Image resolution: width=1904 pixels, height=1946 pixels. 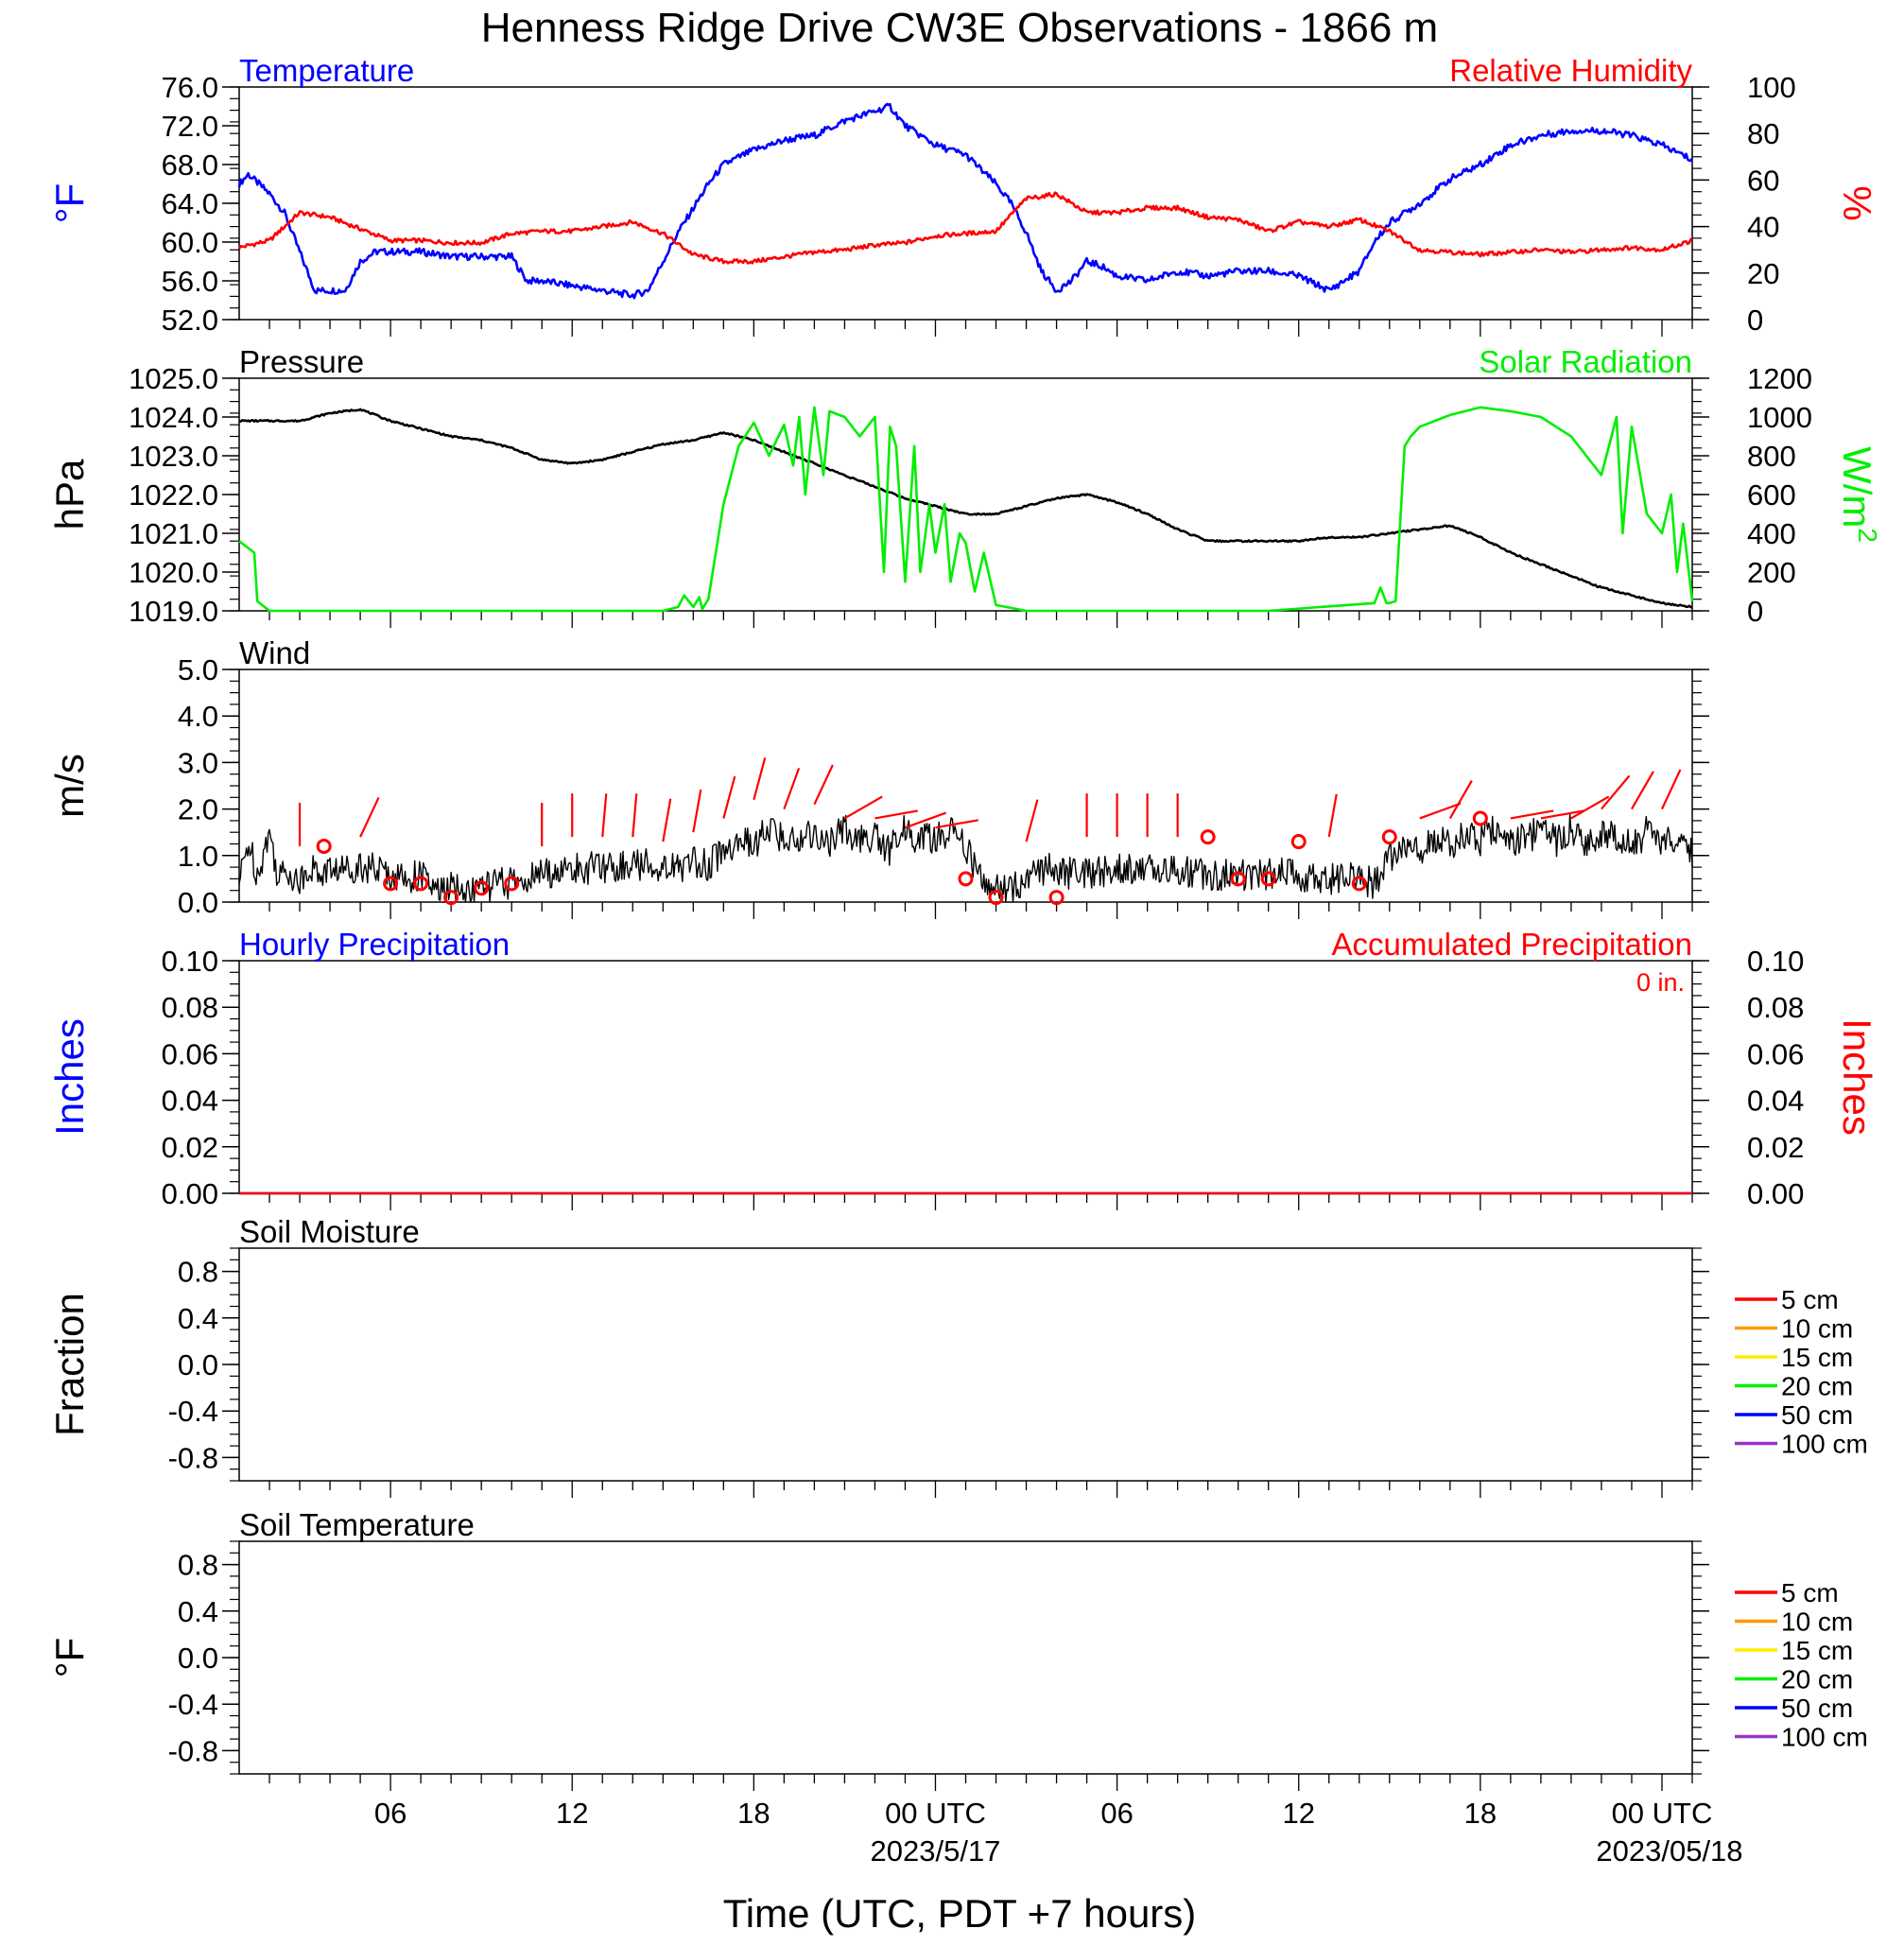 What do you see at coordinates (190, 1194) in the screenshot?
I see `y-tick-label-left: 0.00` at bounding box center [190, 1194].